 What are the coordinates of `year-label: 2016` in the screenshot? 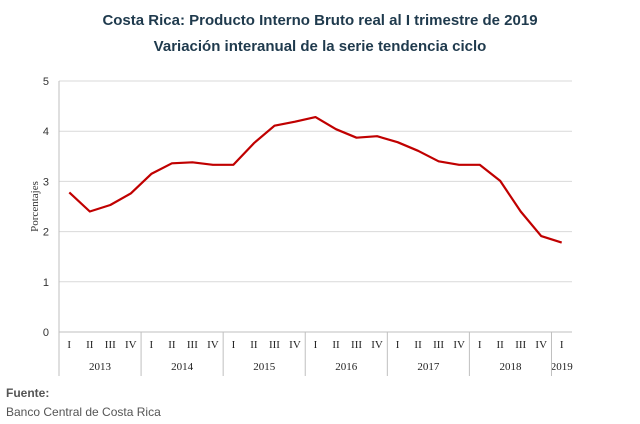 It's located at (346, 367).